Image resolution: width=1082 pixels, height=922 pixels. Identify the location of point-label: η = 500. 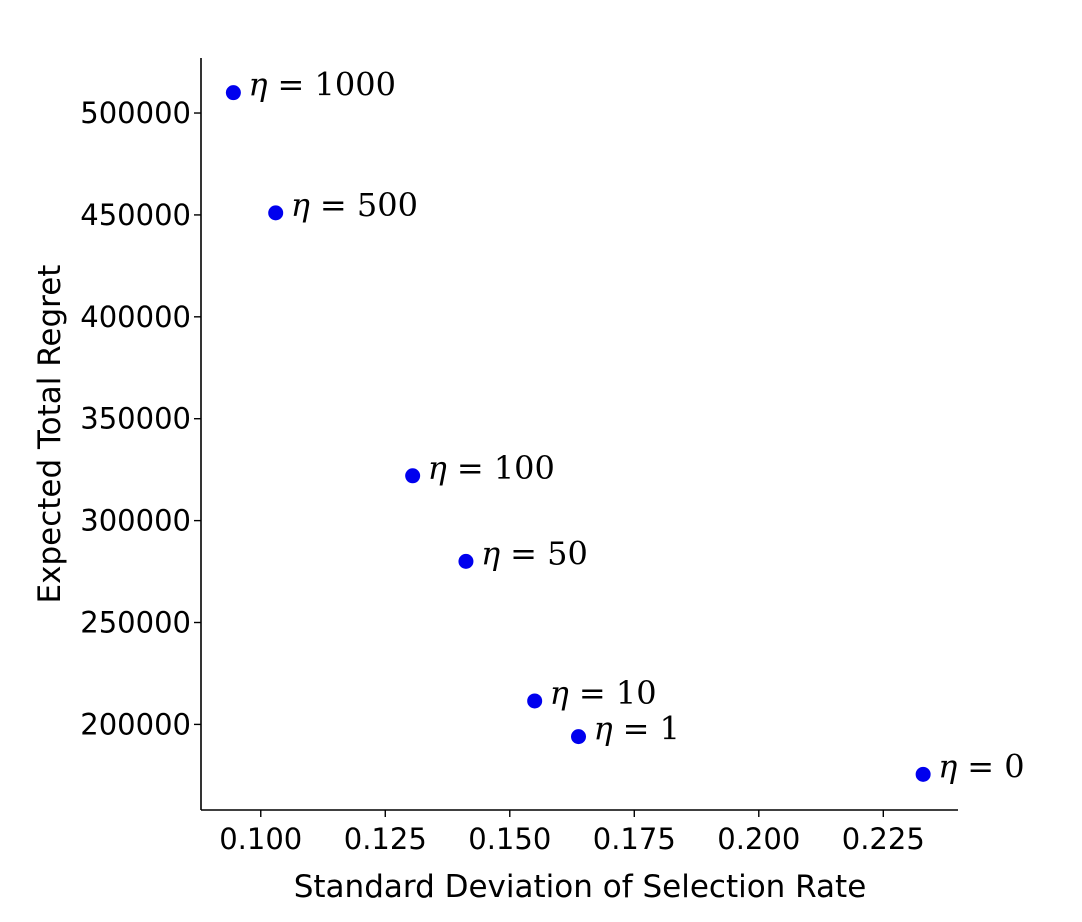
(354, 205).